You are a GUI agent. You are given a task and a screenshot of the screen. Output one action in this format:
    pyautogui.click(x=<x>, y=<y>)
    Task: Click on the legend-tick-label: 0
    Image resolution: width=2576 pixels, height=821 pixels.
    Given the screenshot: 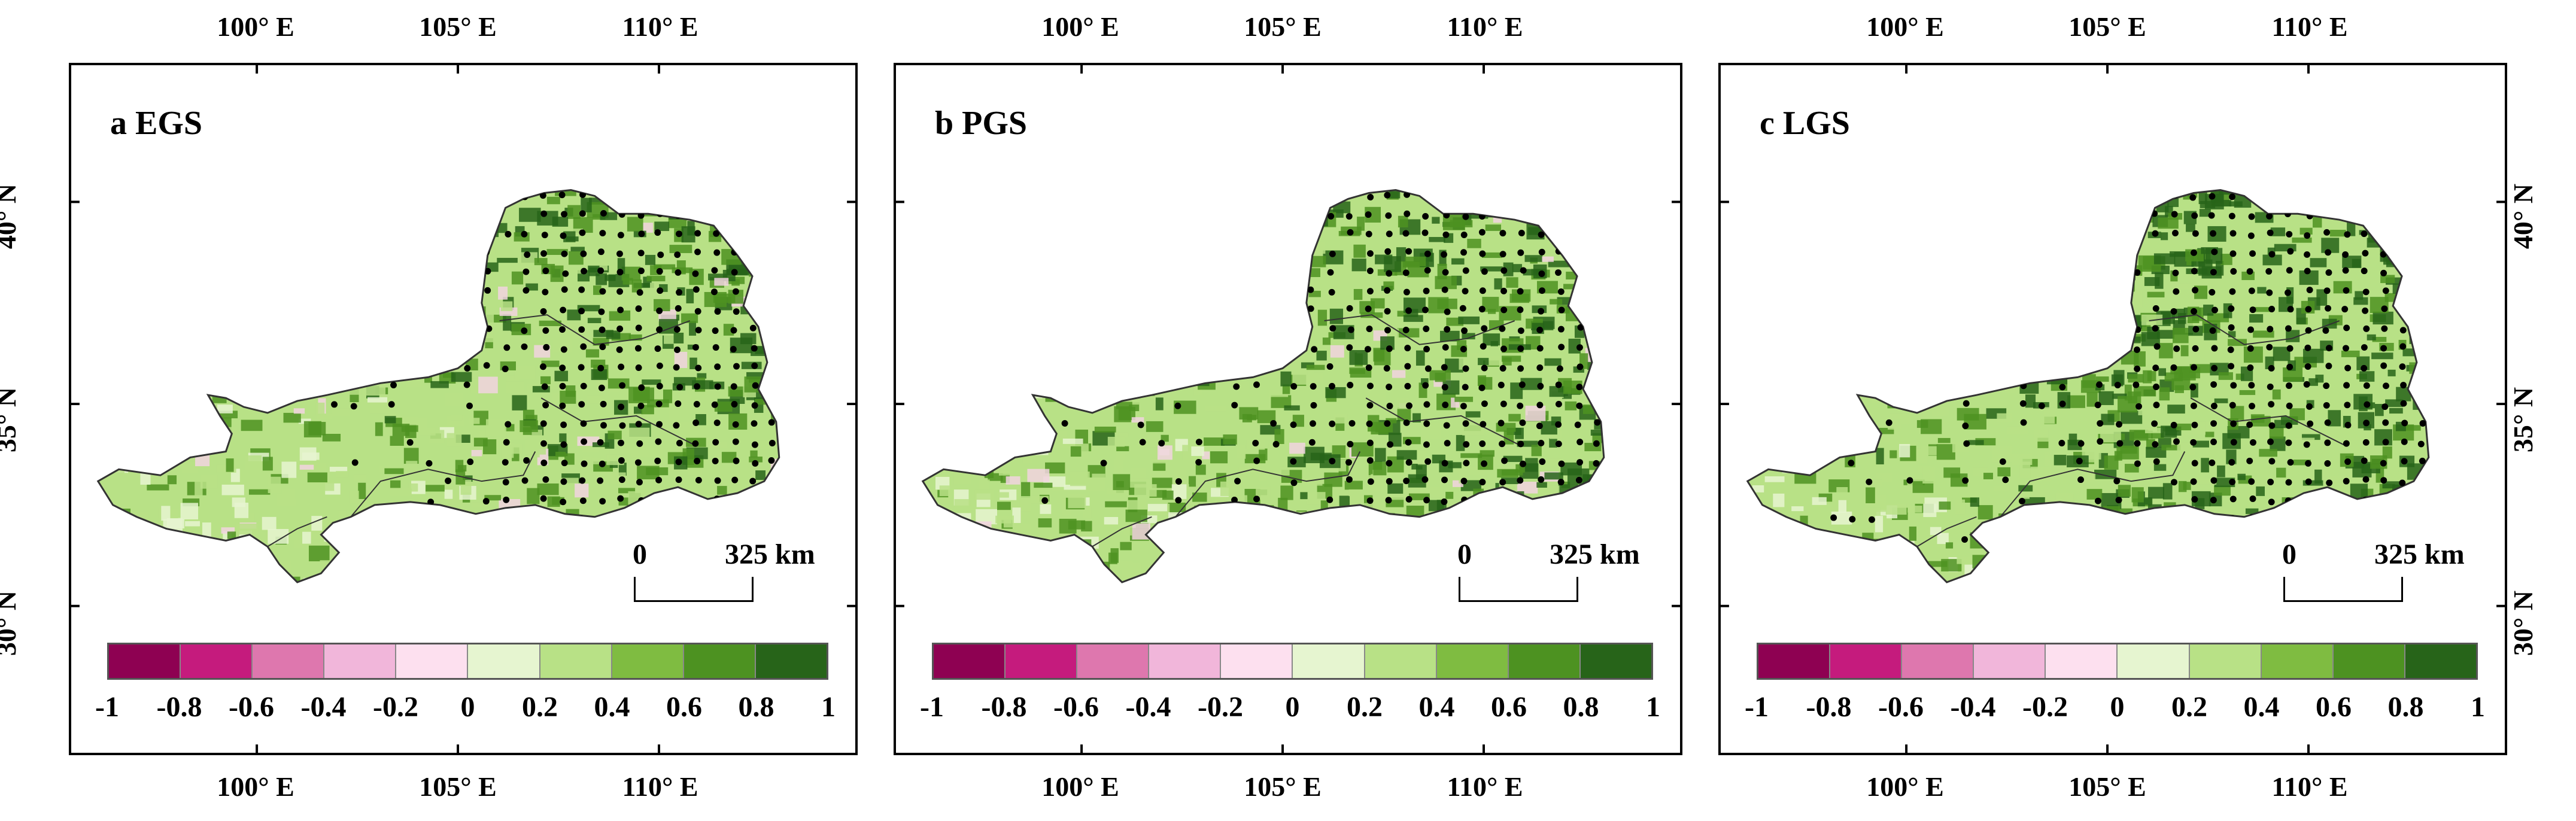 What is the action you would take?
    pyautogui.click(x=1293, y=707)
    